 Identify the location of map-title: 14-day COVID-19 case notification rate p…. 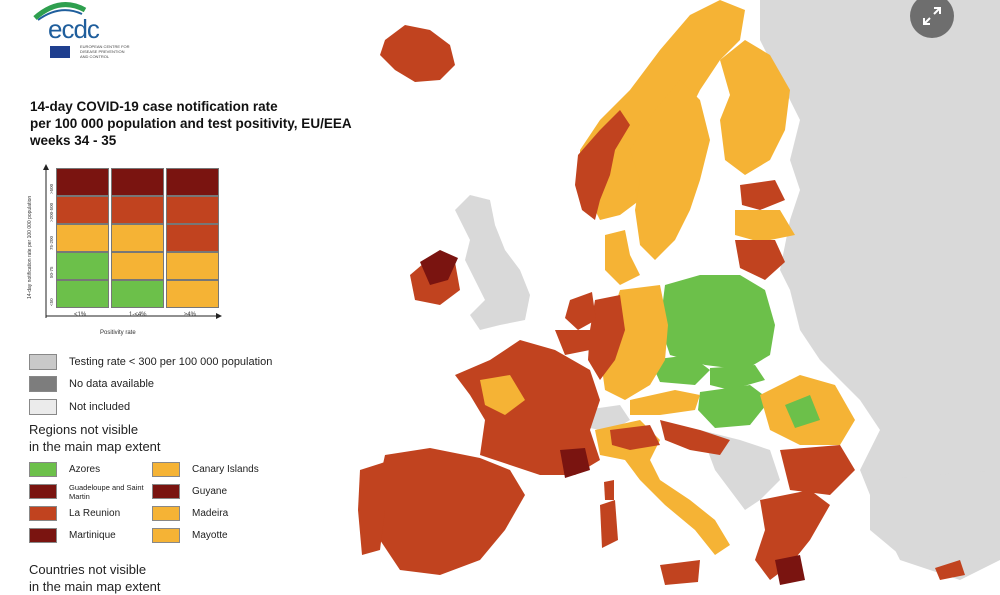
(210, 123).